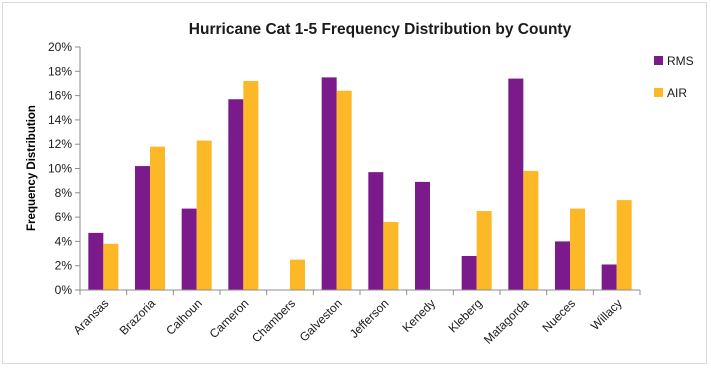 Image resolution: width=711 pixels, height=368 pixels. What do you see at coordinates (157, 218) in the screenshot?
I see `bar-air-brazoria` at bounding box center [157, 218].